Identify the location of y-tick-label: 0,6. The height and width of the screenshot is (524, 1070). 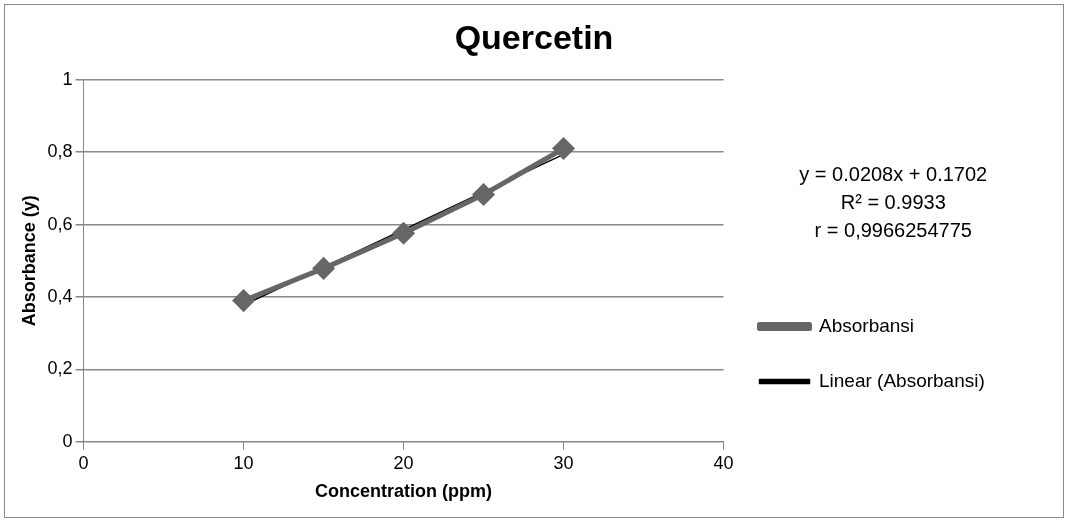
(60, 223).